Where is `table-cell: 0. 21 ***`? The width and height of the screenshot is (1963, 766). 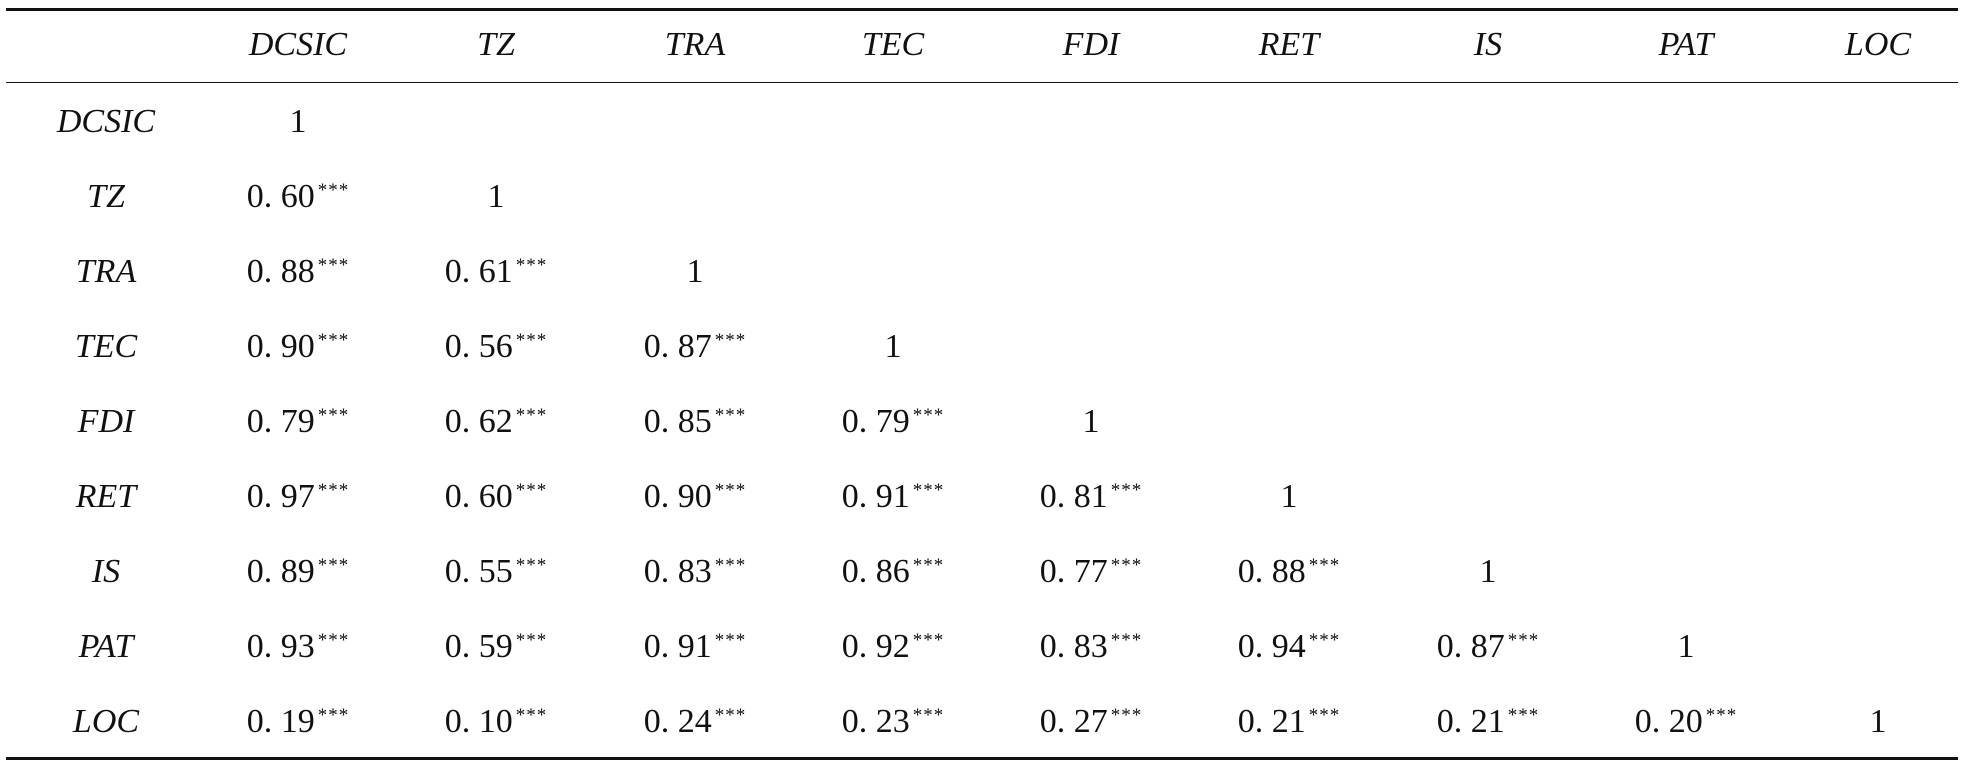
table-cell: 0. 21 *** is located at coordinates (1488, 721).